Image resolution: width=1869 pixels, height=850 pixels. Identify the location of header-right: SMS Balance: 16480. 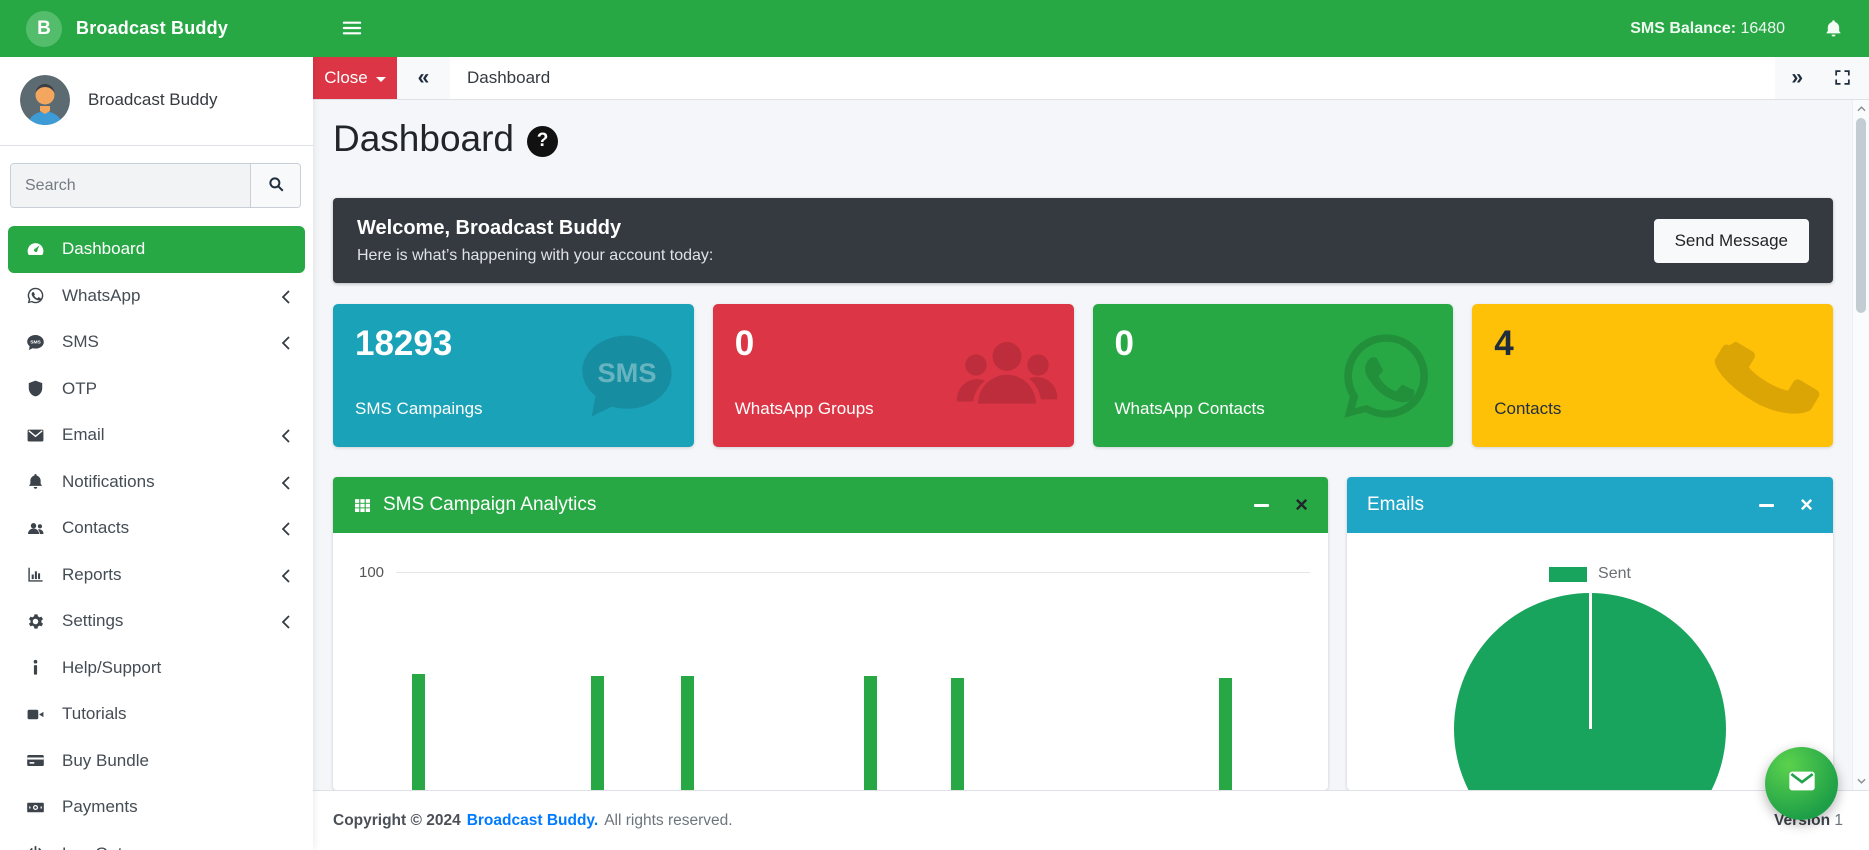
(1737, 29).